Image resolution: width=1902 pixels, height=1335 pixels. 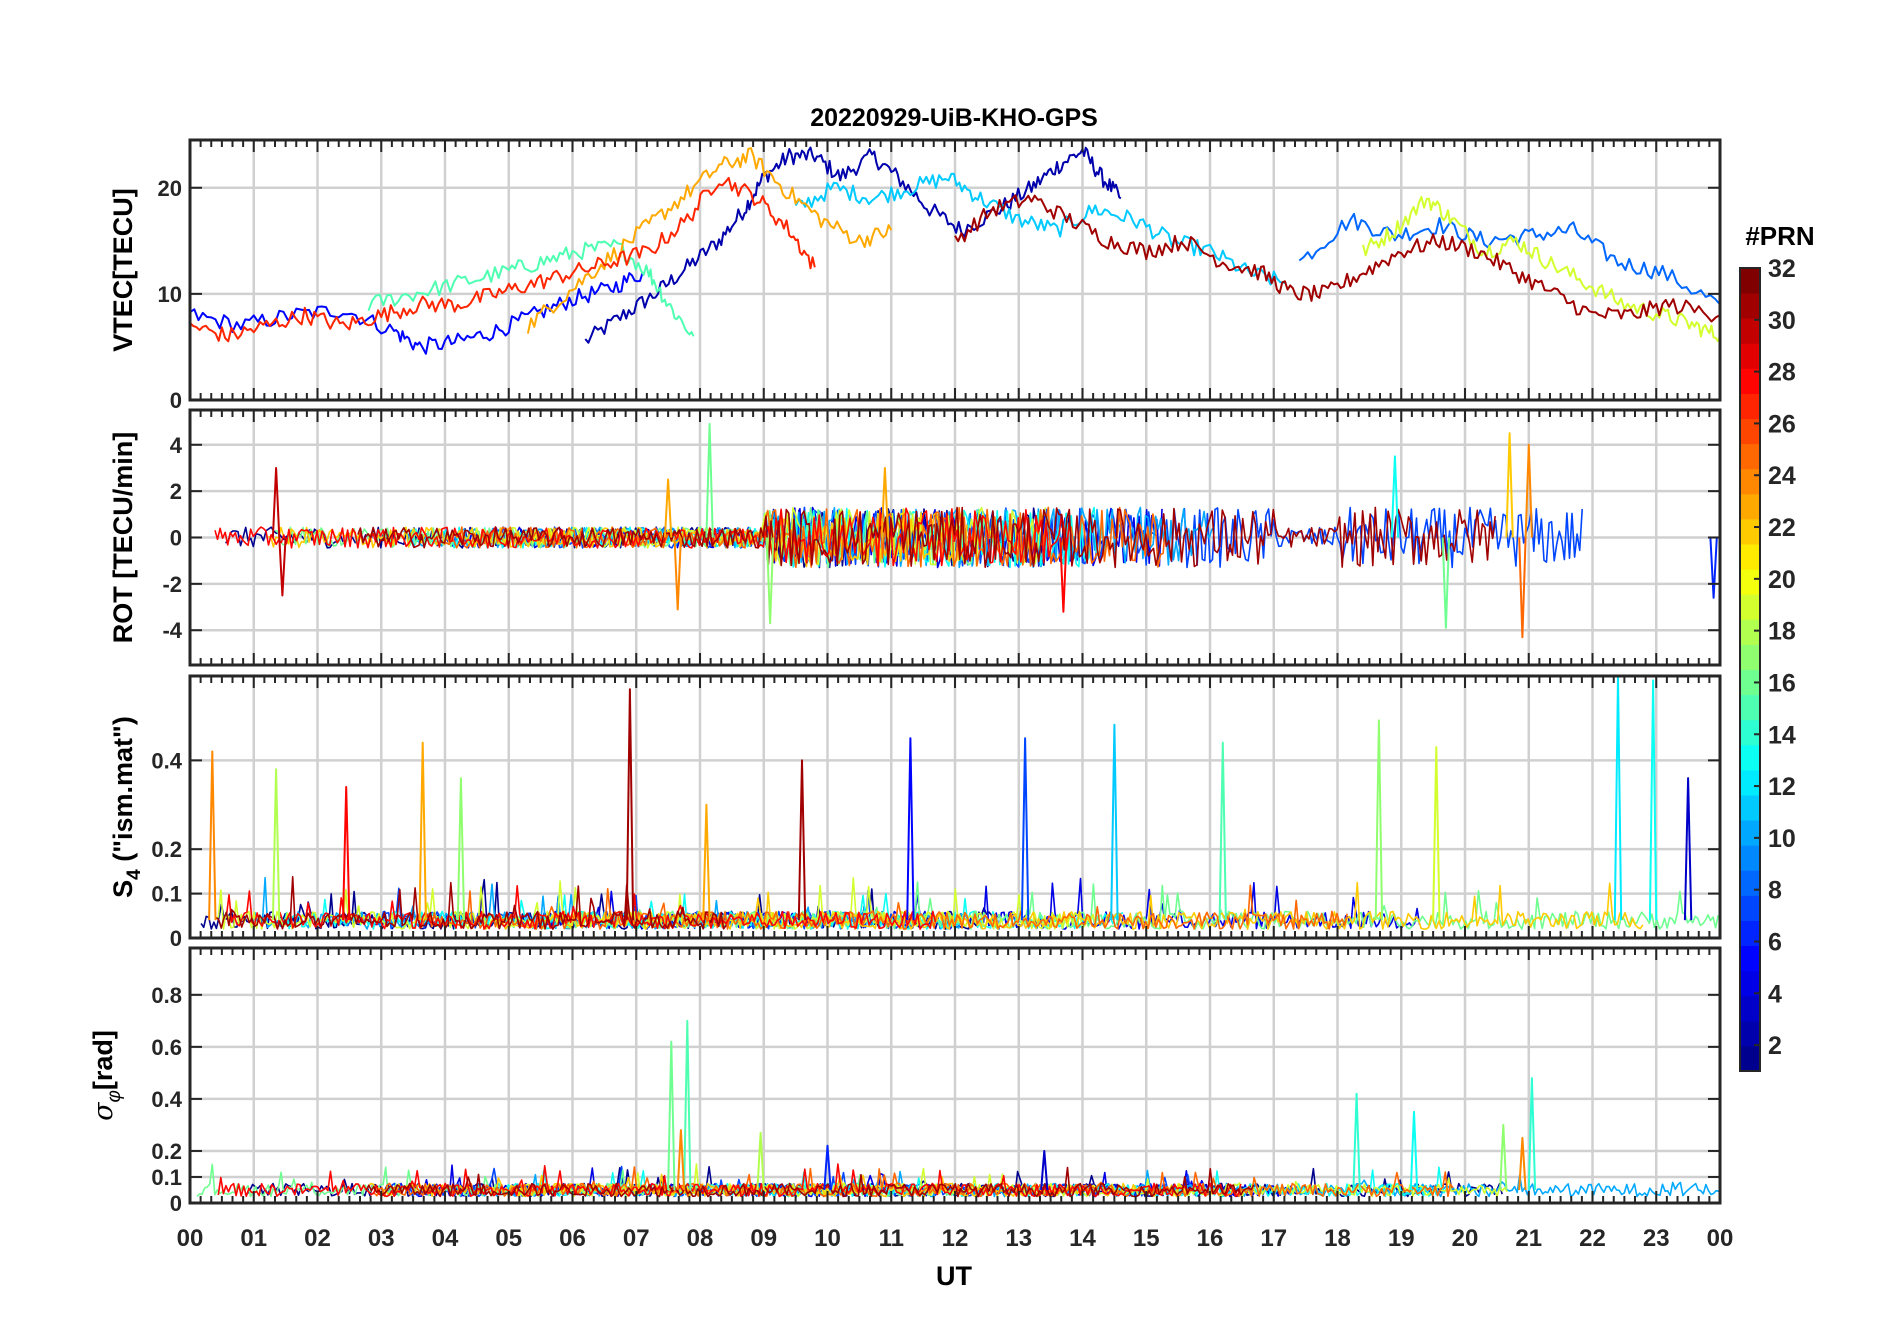 I want to click on y-tick-label: 0.2, so click(x=166, y=1151).